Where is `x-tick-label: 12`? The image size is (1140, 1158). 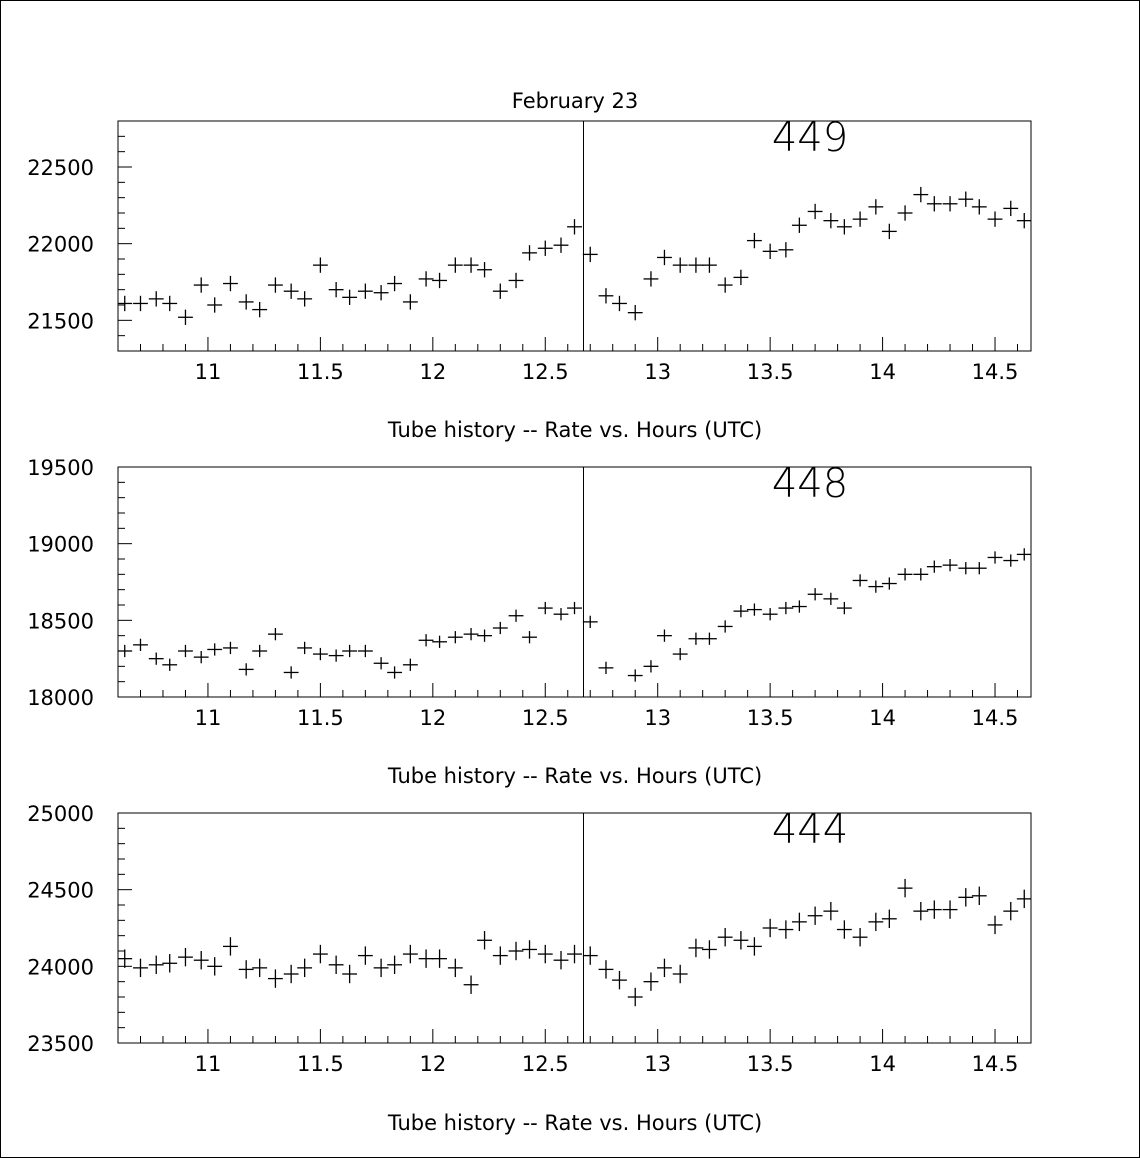 x-tick-label: 12 is located at coordinates (432, 718).